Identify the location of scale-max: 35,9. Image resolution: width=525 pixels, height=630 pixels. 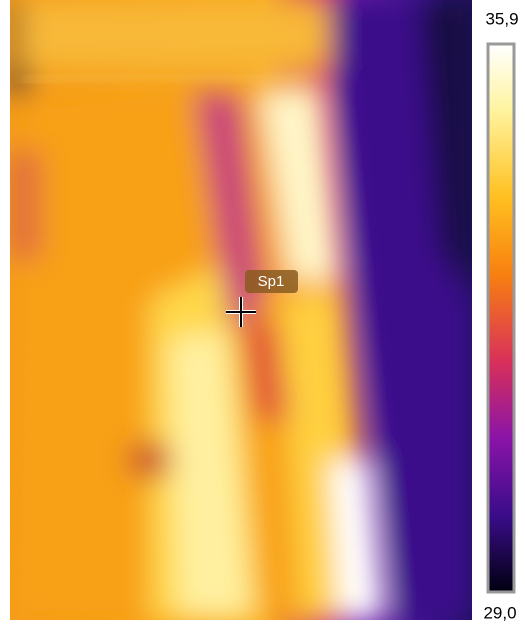
(501, 18).